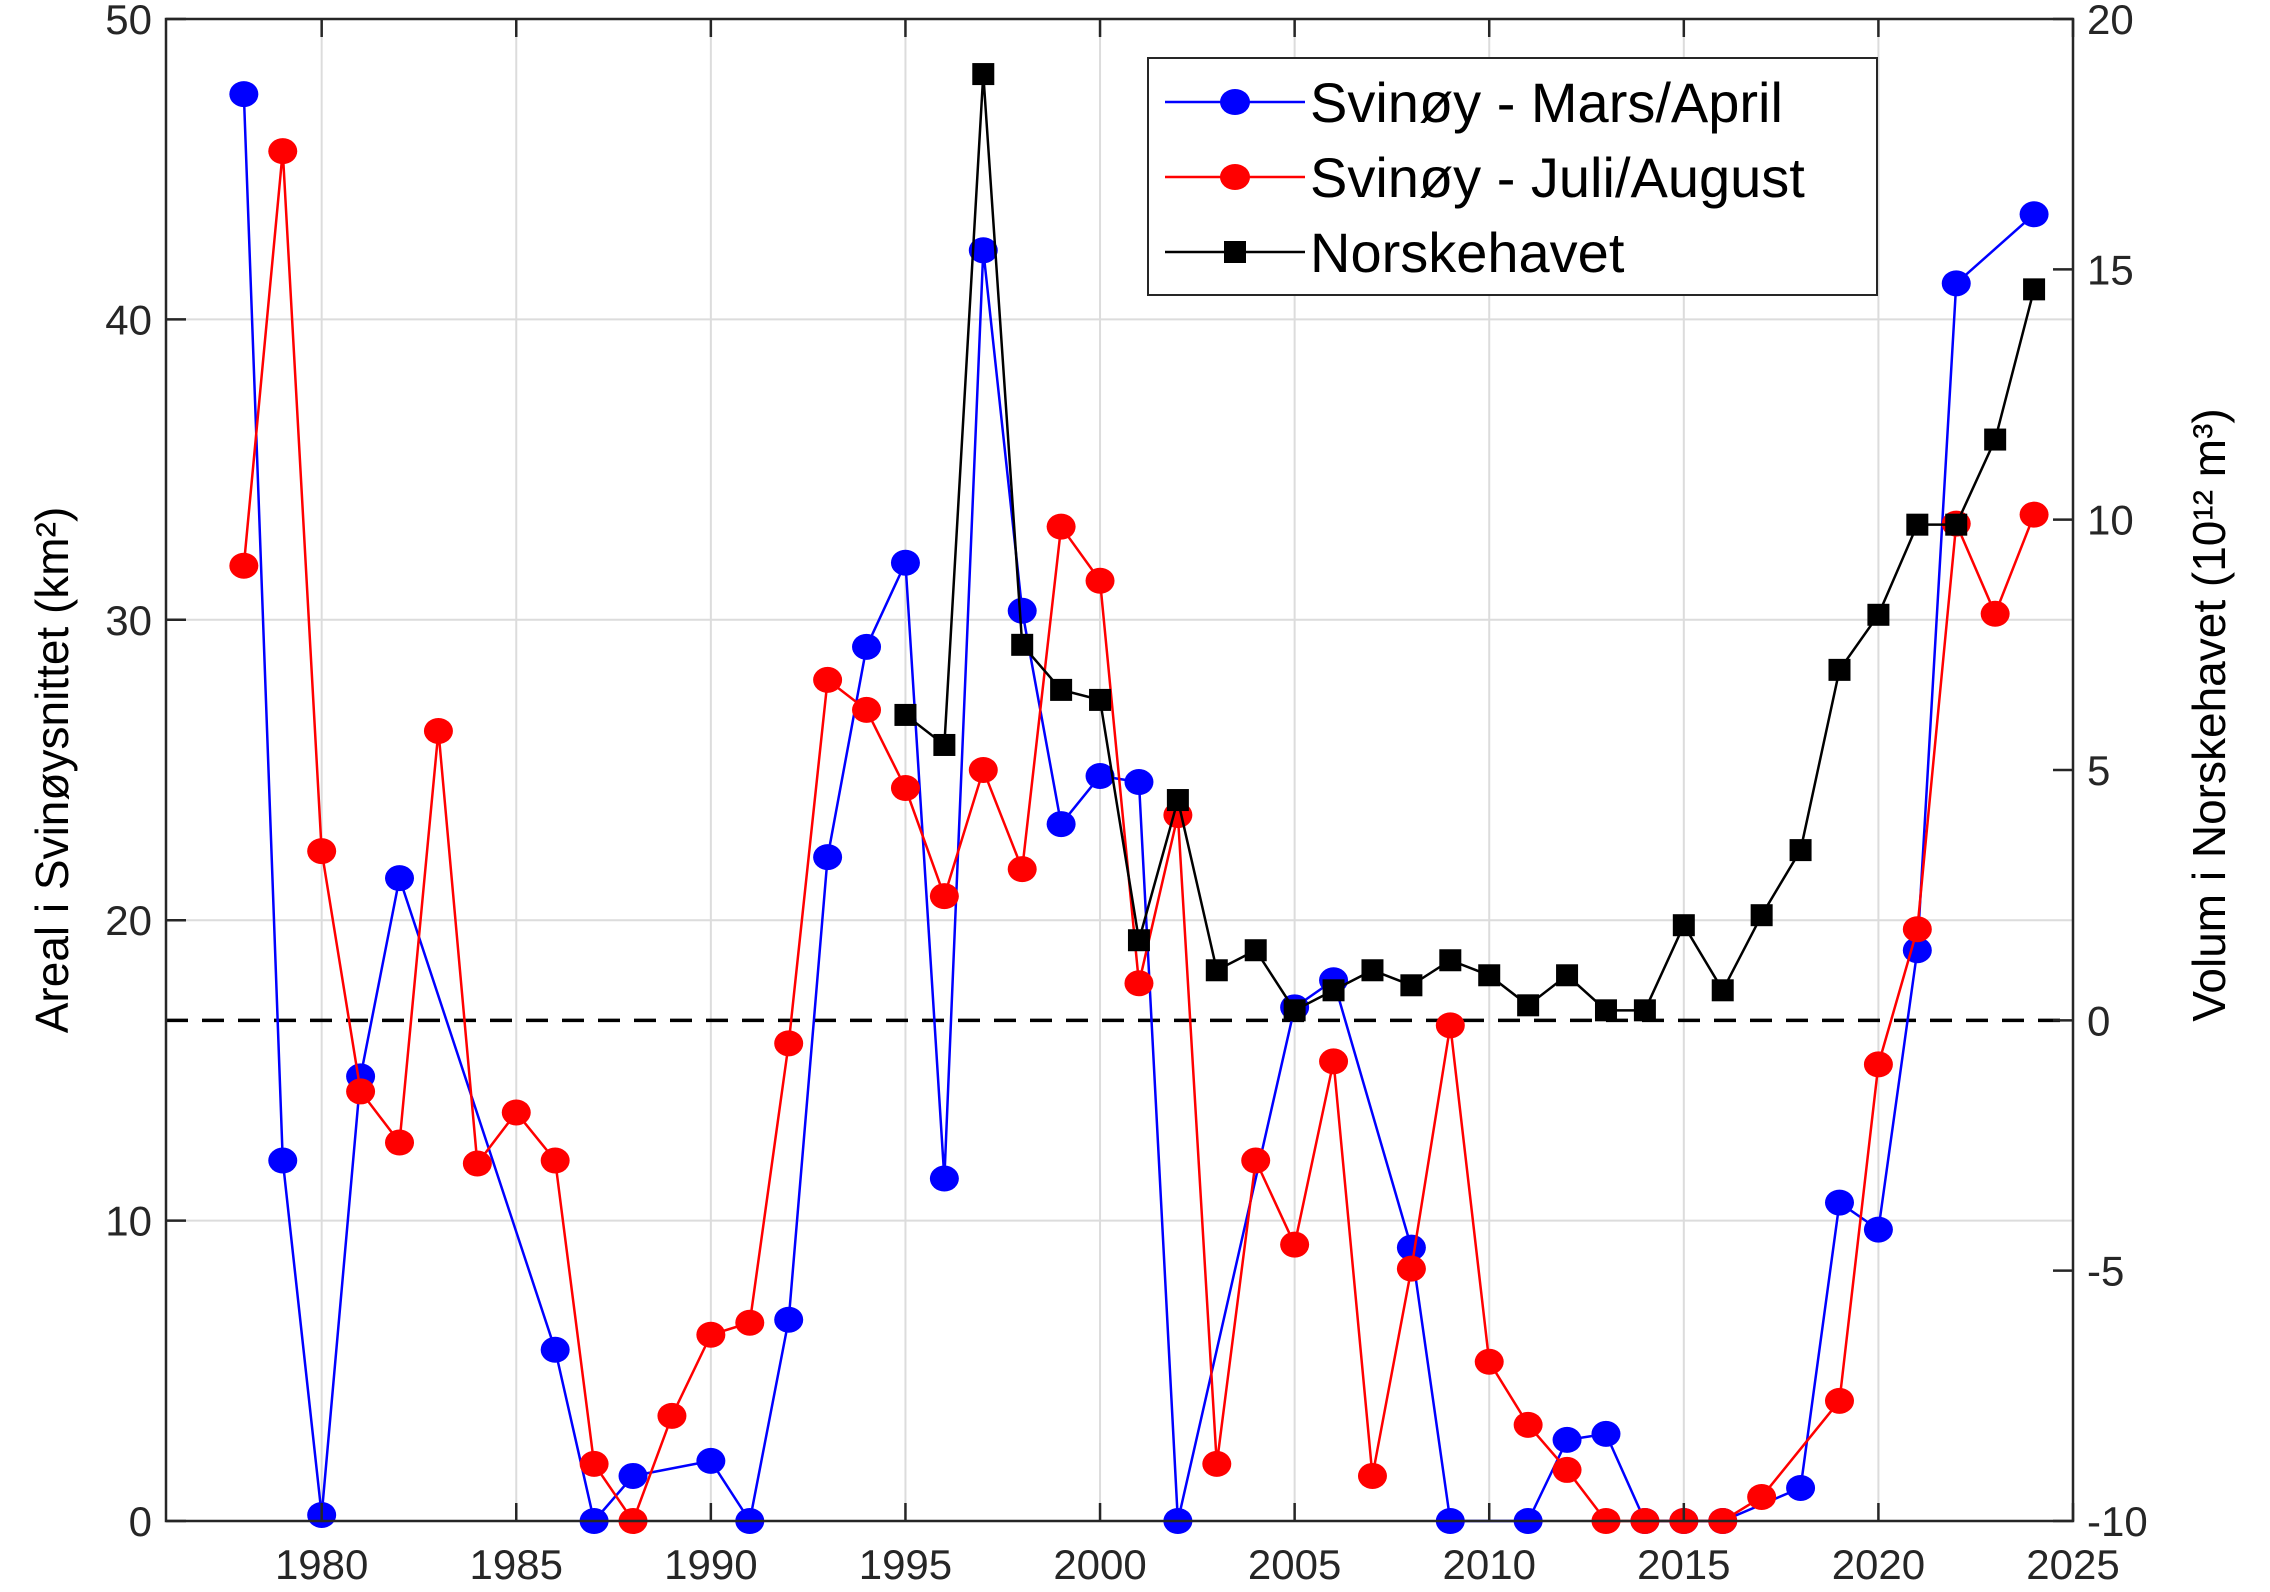 This screenshot has height=1592, width=2270. Describe the element at coordinates (128, 21) in the screenshot. I see `y-tick-label-left: 50` at that location.